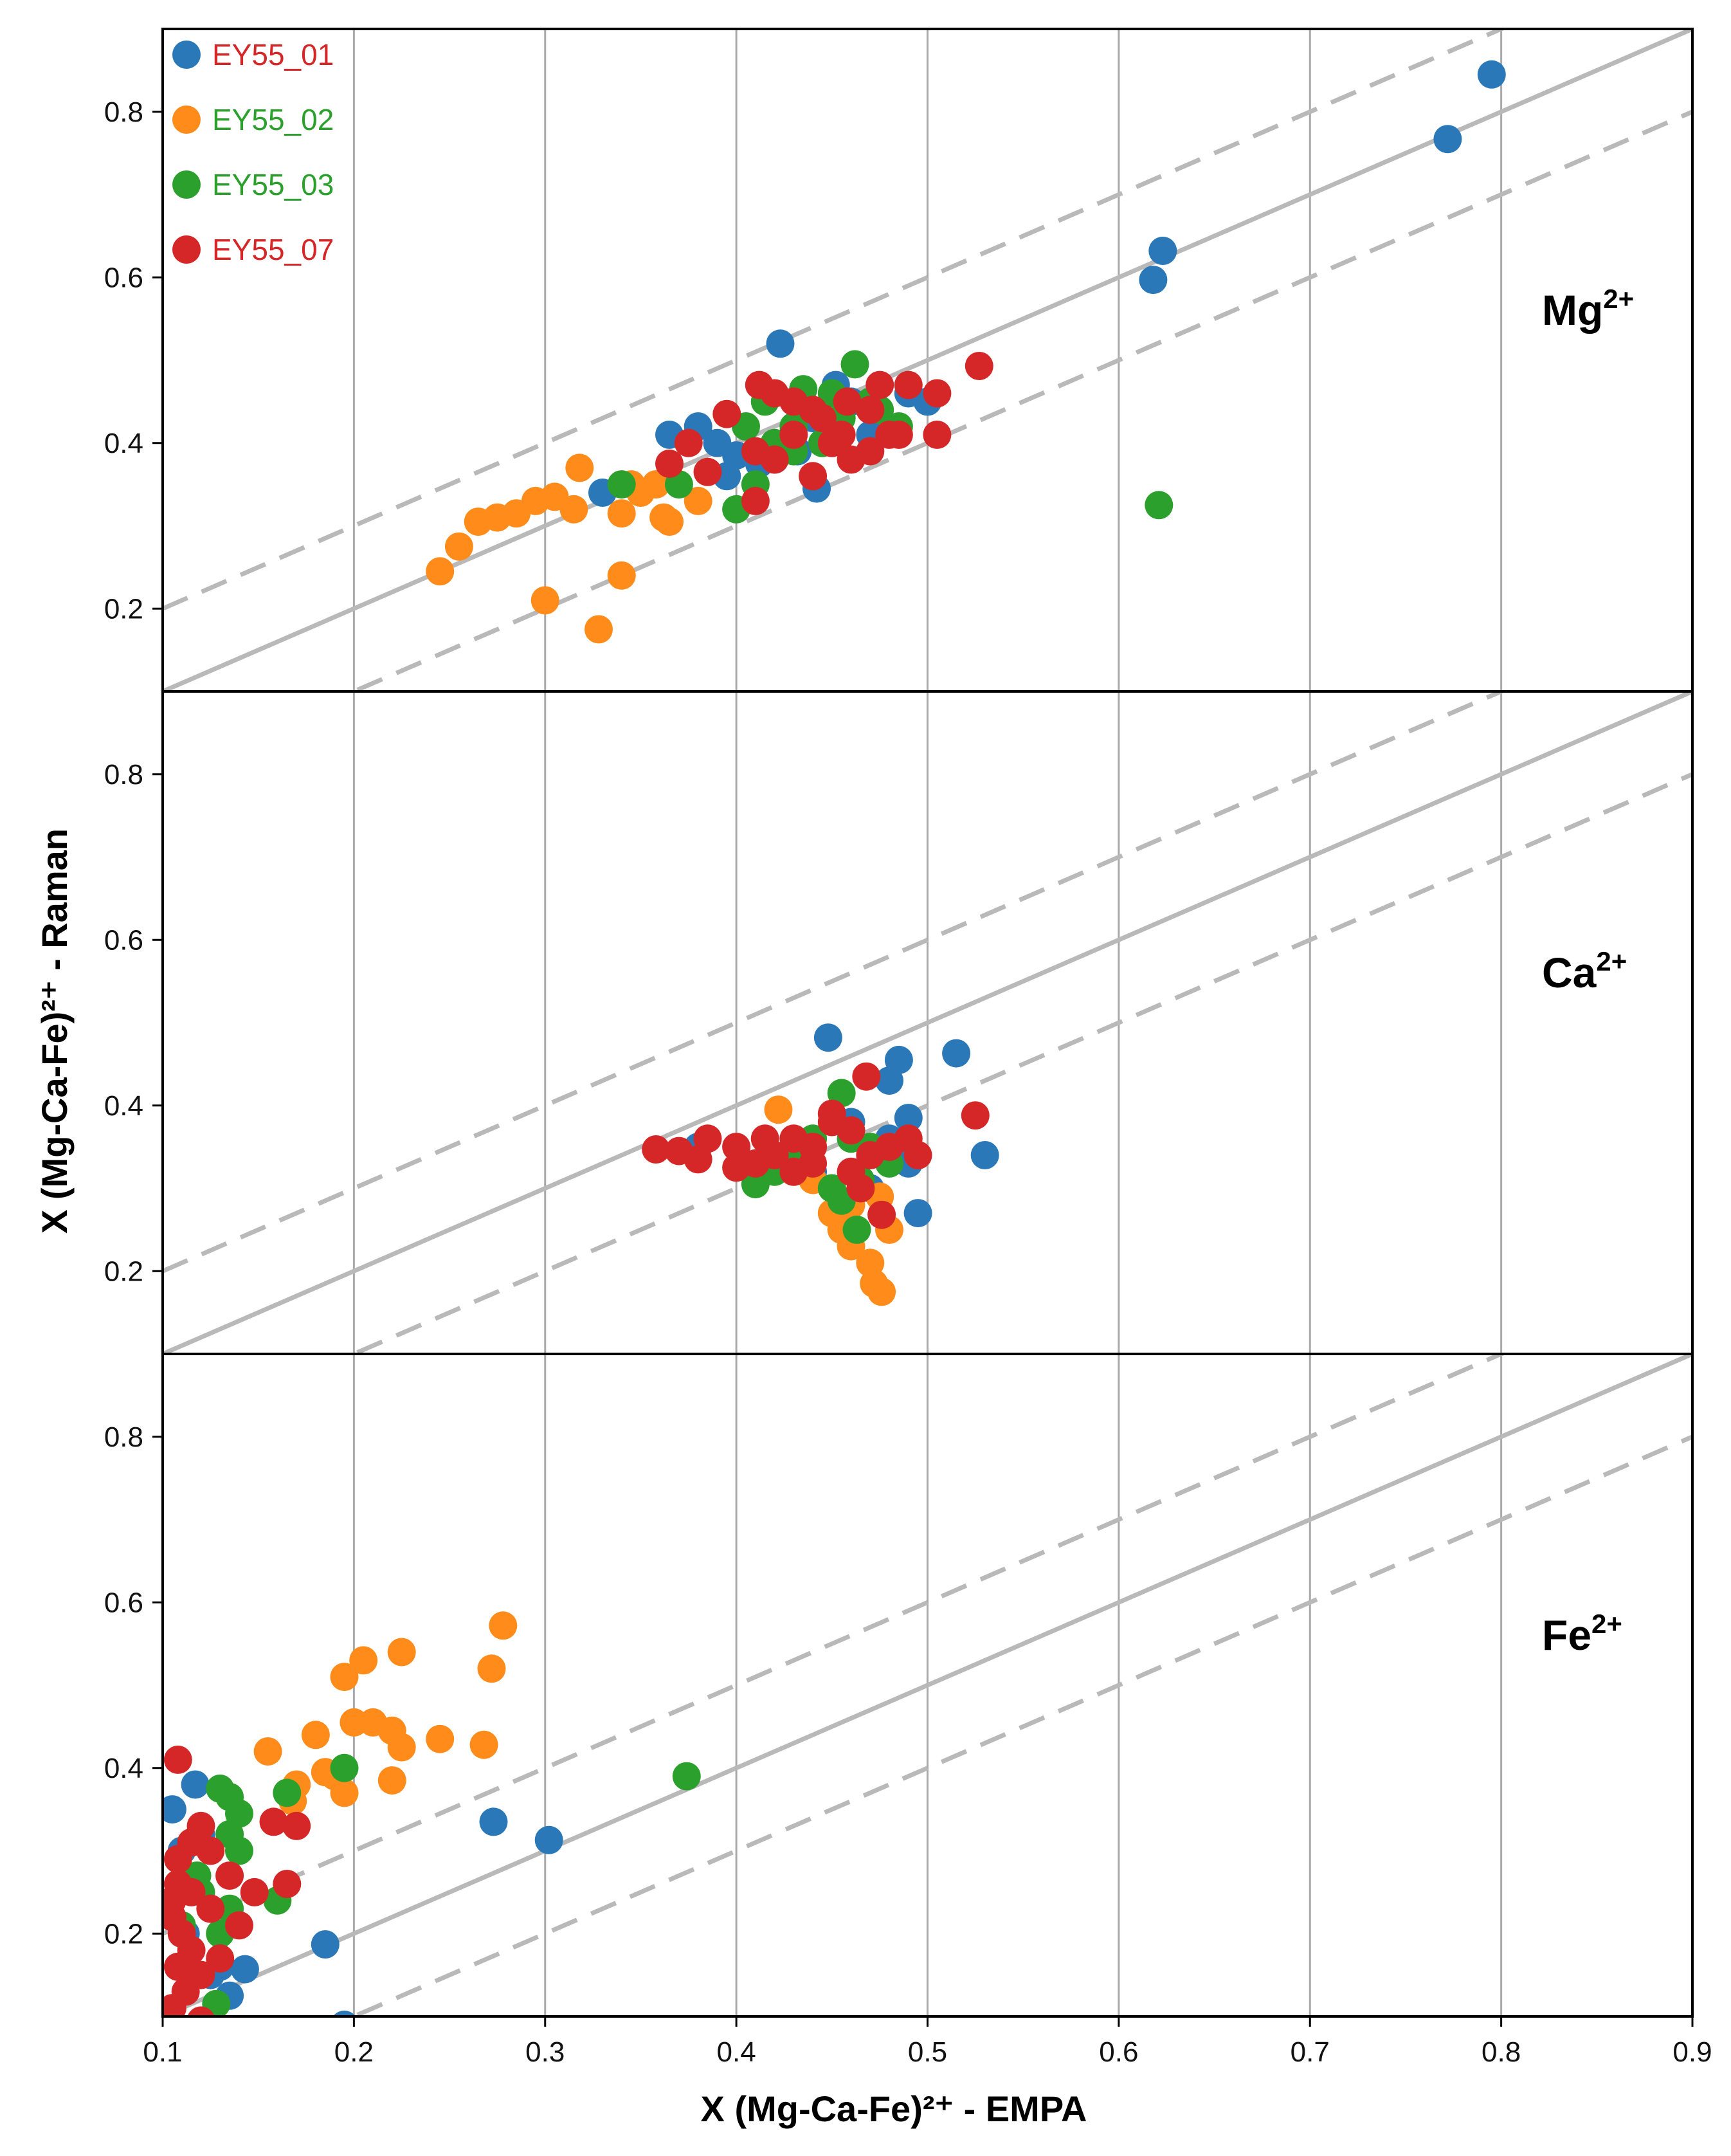 This screenshot has height=2156, width=1731. I want to click on ion-symbol: Fe, so click(1567, 1635).